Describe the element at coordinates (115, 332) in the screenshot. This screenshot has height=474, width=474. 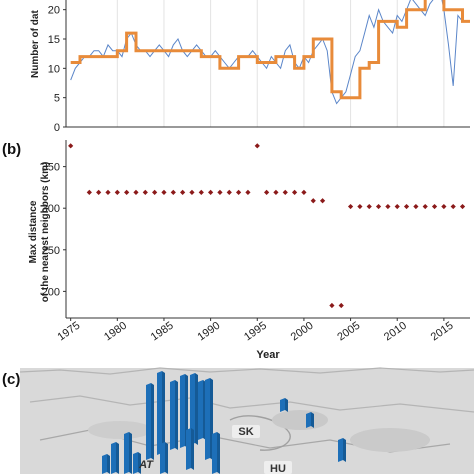
I see `panel-b-x-tick-label: 1980` at that location.